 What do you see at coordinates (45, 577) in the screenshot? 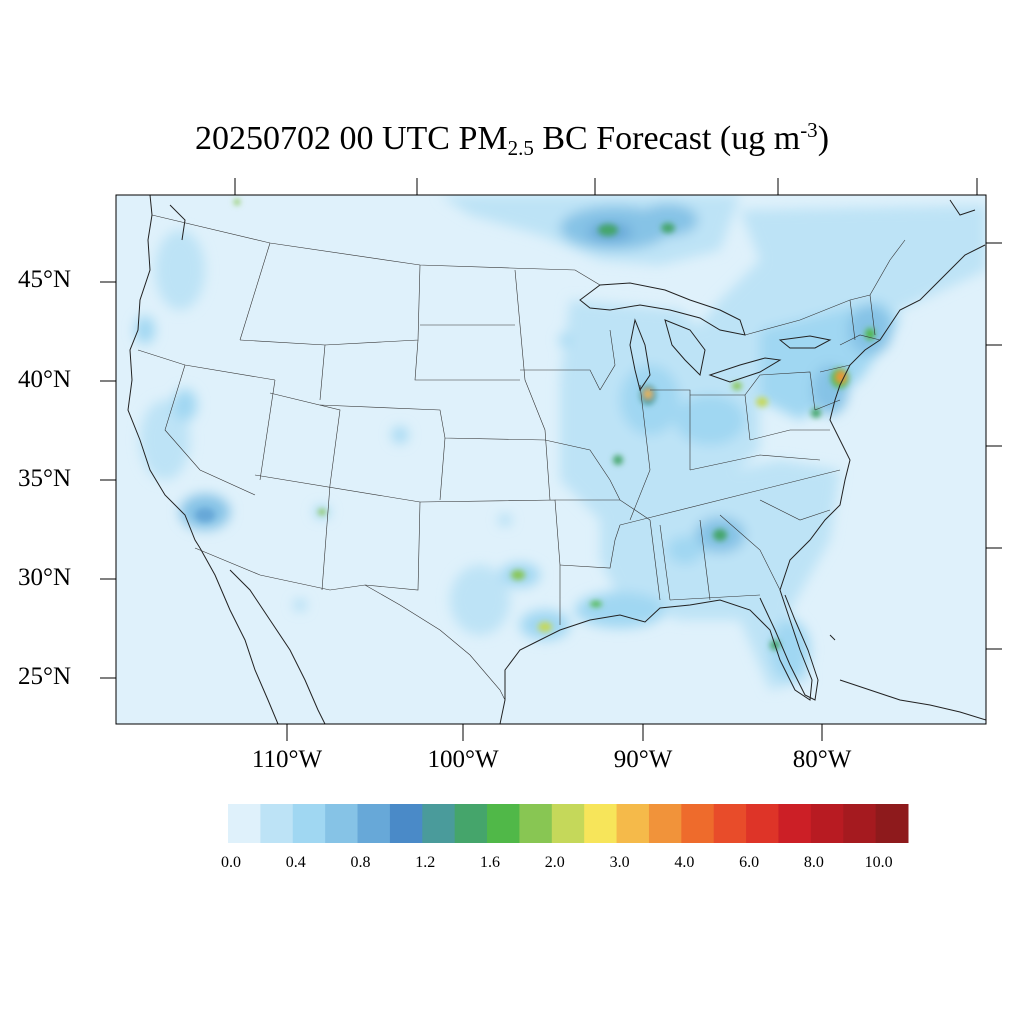
I see `lat-label-30: 30°N` at bounding box center [45, 577].